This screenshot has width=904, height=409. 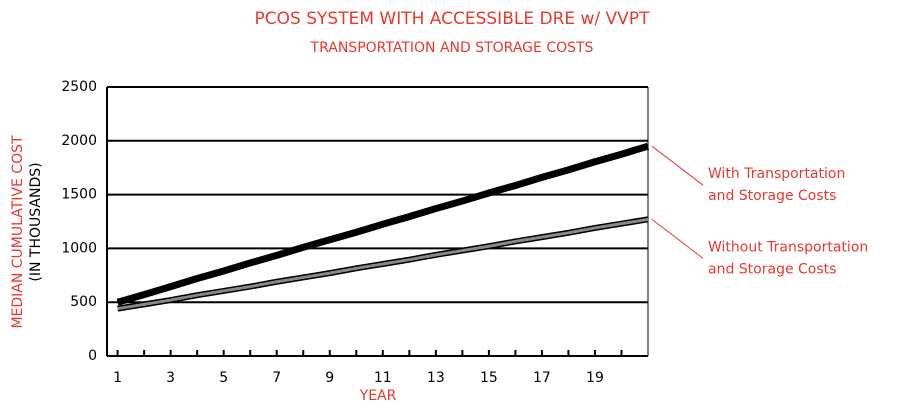 What do you see at coordinates (276, 378) in the screenshot?
I see `x-tick-label: 7` at bounding box center [276, 378].